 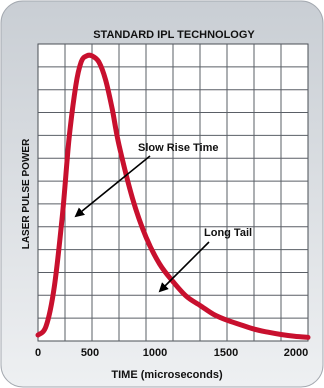 What do you see at coordinates (38, 353) in the screenshot?
I see `x-tick-label: 0` at bounding box center [38, 353].